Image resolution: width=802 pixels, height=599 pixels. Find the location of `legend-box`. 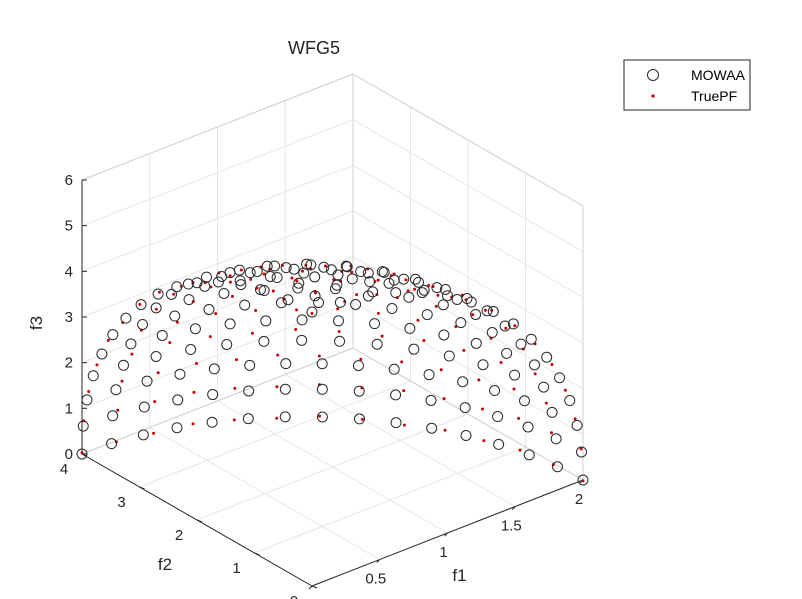

legend-box is located at coordinates (687, 85).